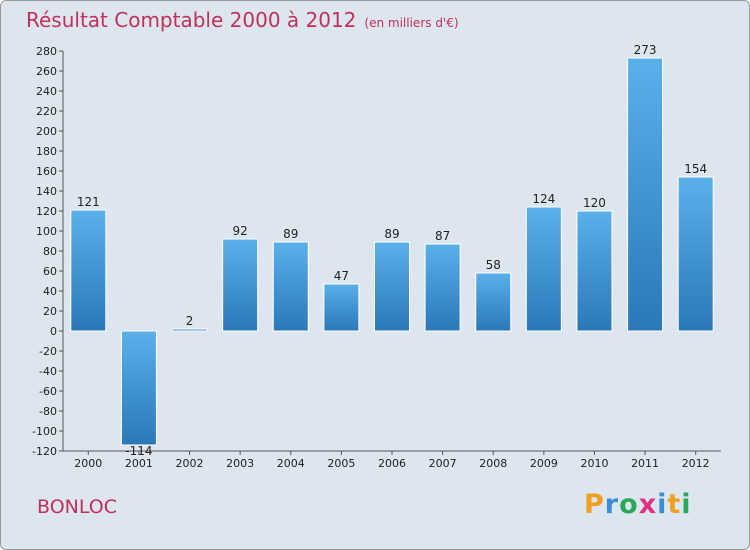 The height and width of the screenshot is (550, 750). Describe the element at coordinates (50, 271) in the screenshot. I see `y-tick-label: 60` at that location.